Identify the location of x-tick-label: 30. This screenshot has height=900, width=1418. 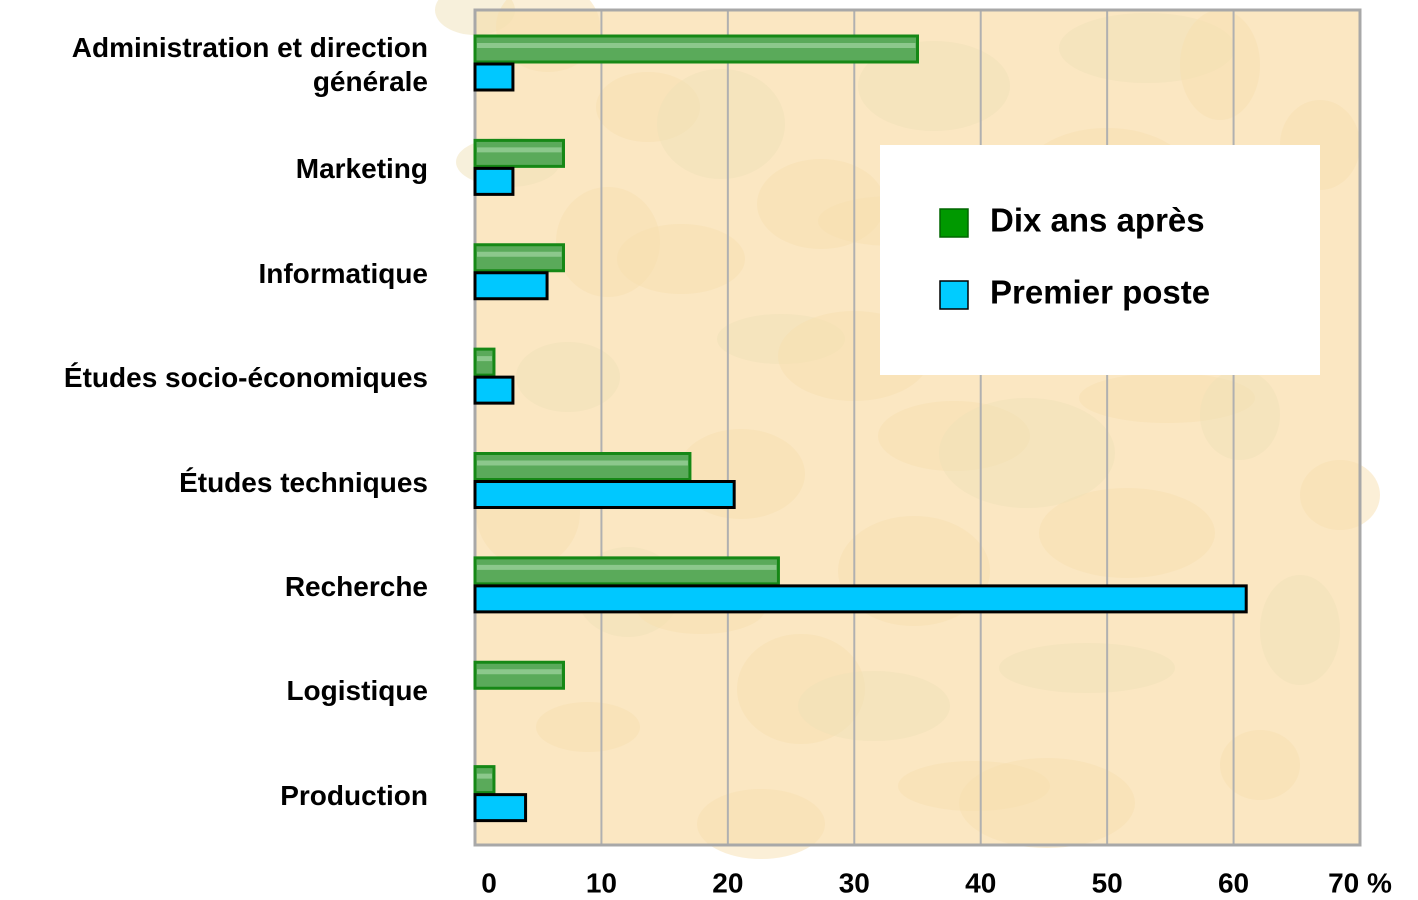
(854, 882).